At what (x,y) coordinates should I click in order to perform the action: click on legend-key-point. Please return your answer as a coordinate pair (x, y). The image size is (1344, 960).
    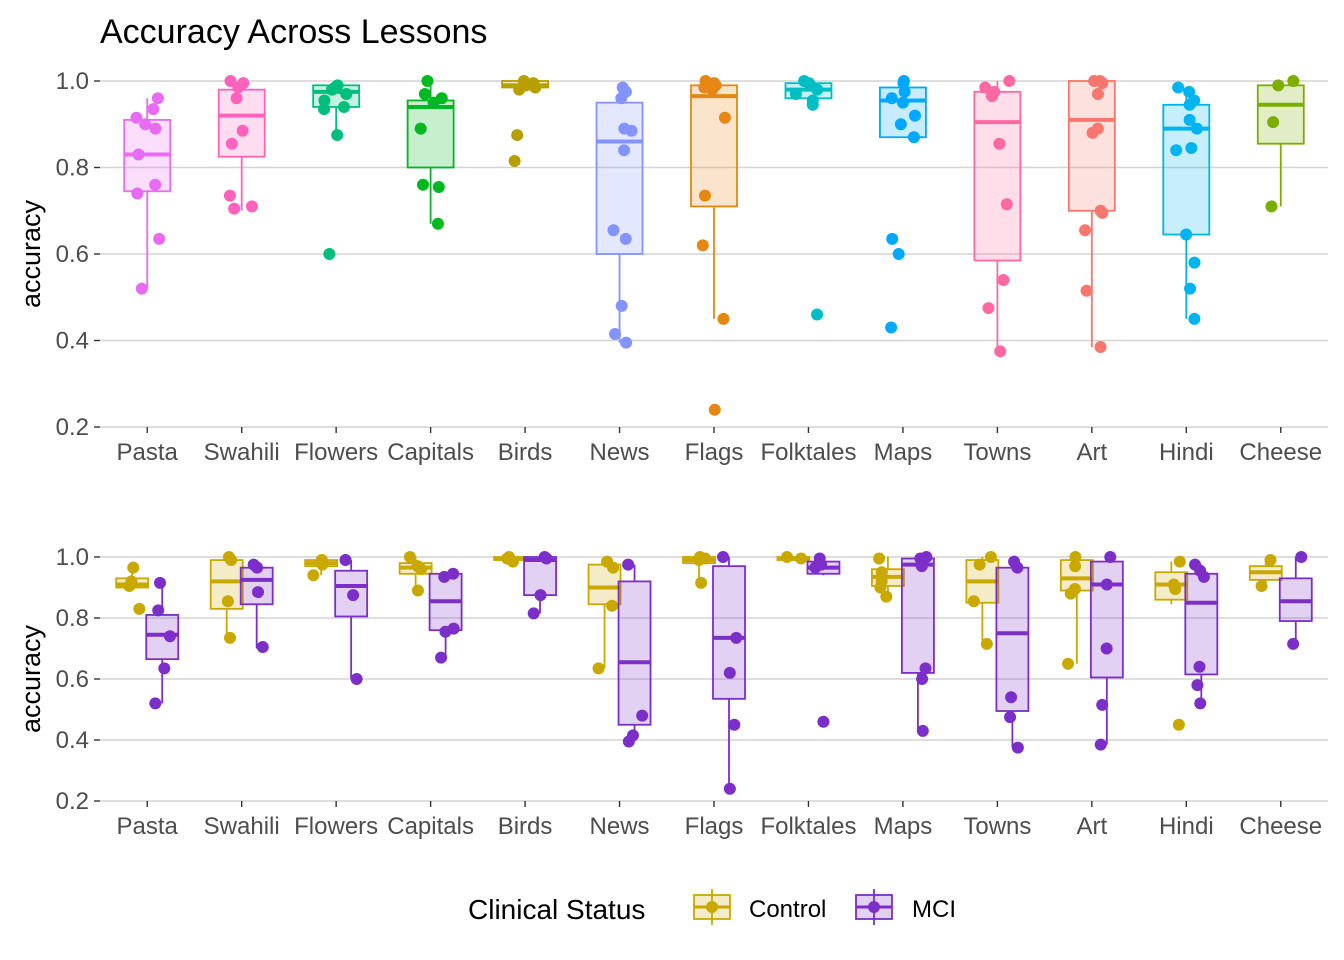
    Looking at the image, I should click on (712, 907).